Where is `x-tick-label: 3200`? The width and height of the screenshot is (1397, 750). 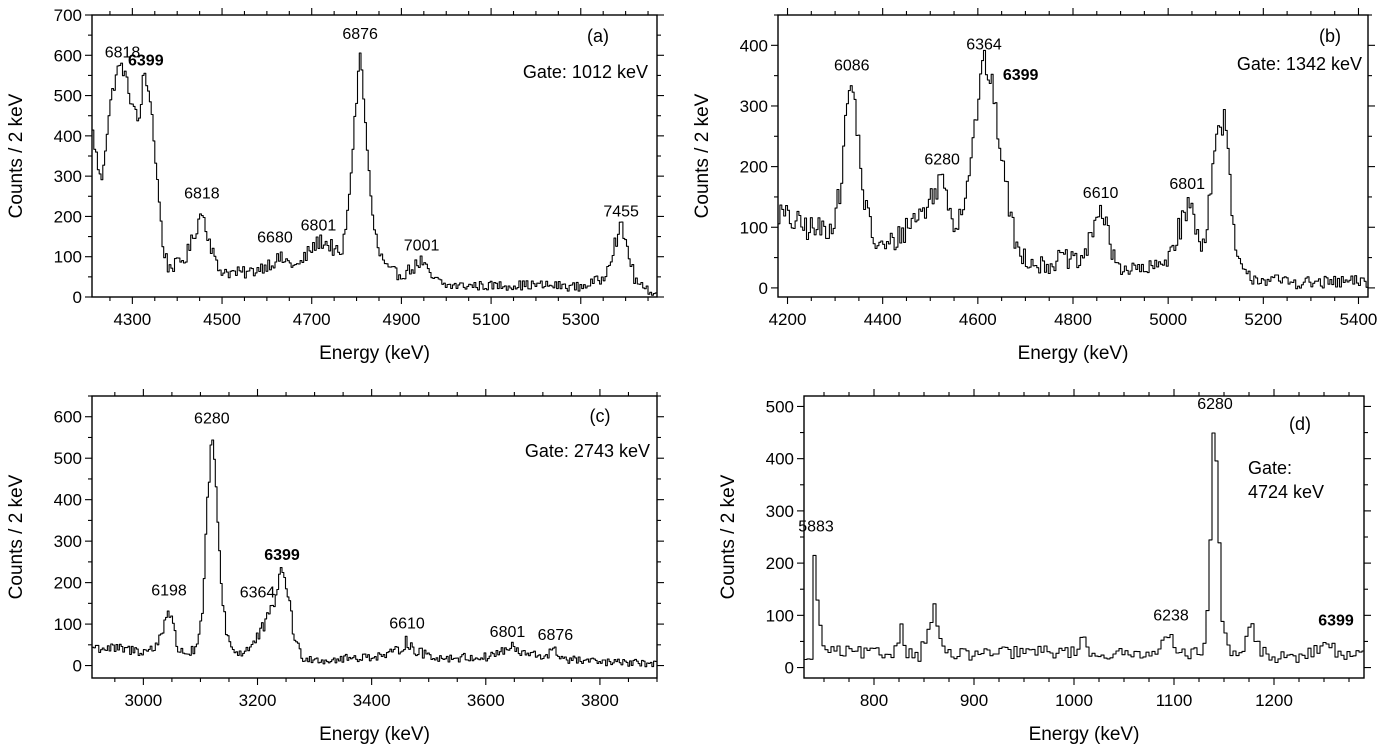 x-tick-label: 3200 is located at coordinates (258, 700).